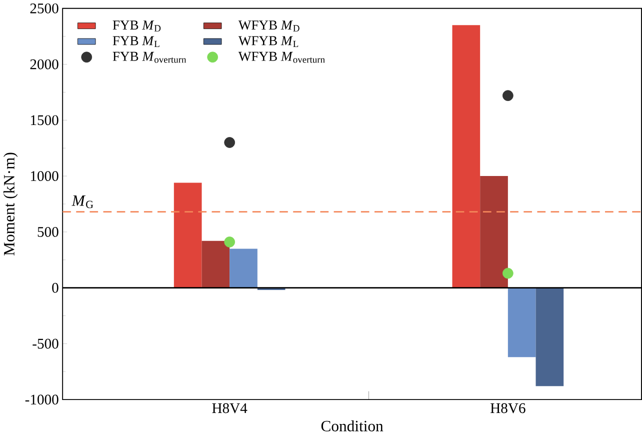 Image resolution: width=642 pixels, height=435 pixels. I want to click on ref-line-label: M$_{G}$, so click(83, 202).